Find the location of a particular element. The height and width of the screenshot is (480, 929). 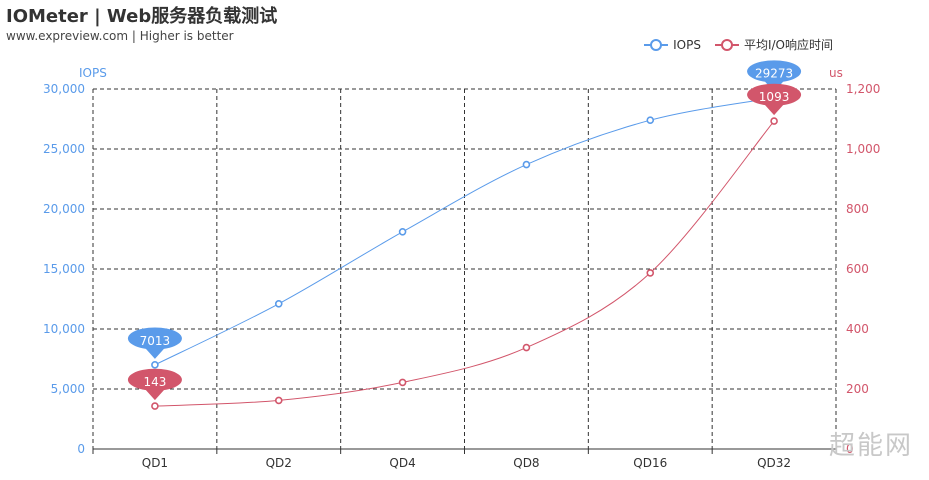

y-left-tick-label: 15,000 is located at coordinates (64, 269).